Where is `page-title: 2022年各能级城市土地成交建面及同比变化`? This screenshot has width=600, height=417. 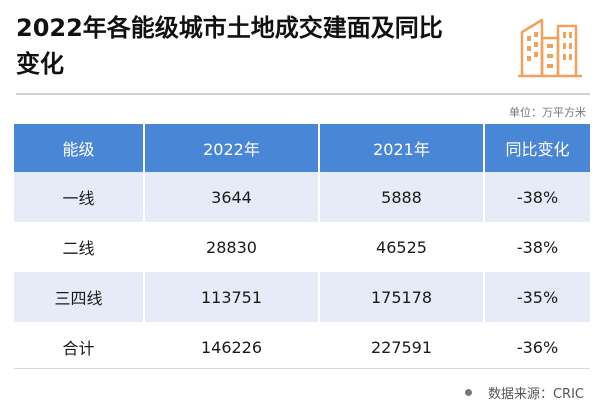 page-title: 2022年各能级城市土地成交建面及同比变化 is located at coordinates (229, 46).